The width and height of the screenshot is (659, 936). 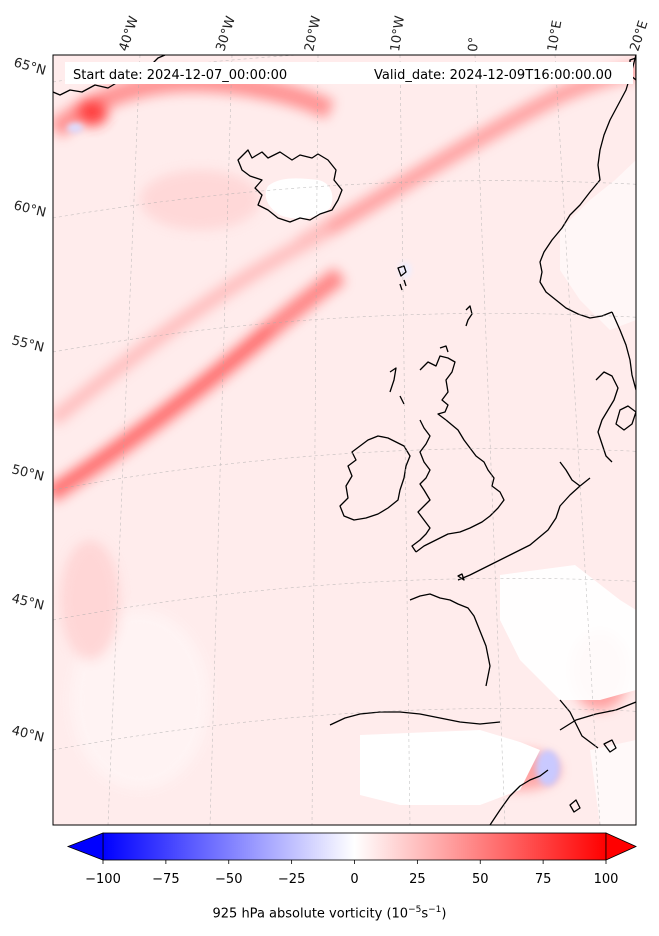 What do you see at coordinates (444, 349) in the screenshot?
I see `orkney-islands` at bounding box center [444, 349].